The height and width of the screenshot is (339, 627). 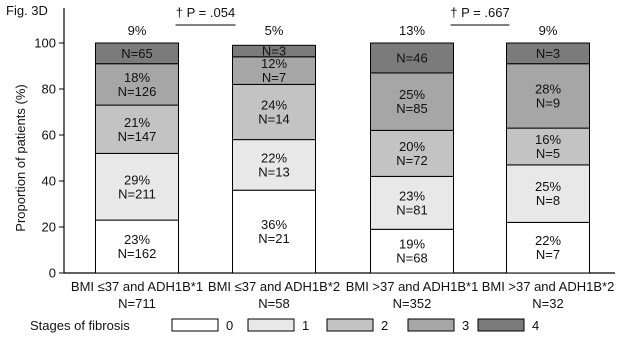 I want to click on segment-data-label: N=14, so click(x=273, y=119).